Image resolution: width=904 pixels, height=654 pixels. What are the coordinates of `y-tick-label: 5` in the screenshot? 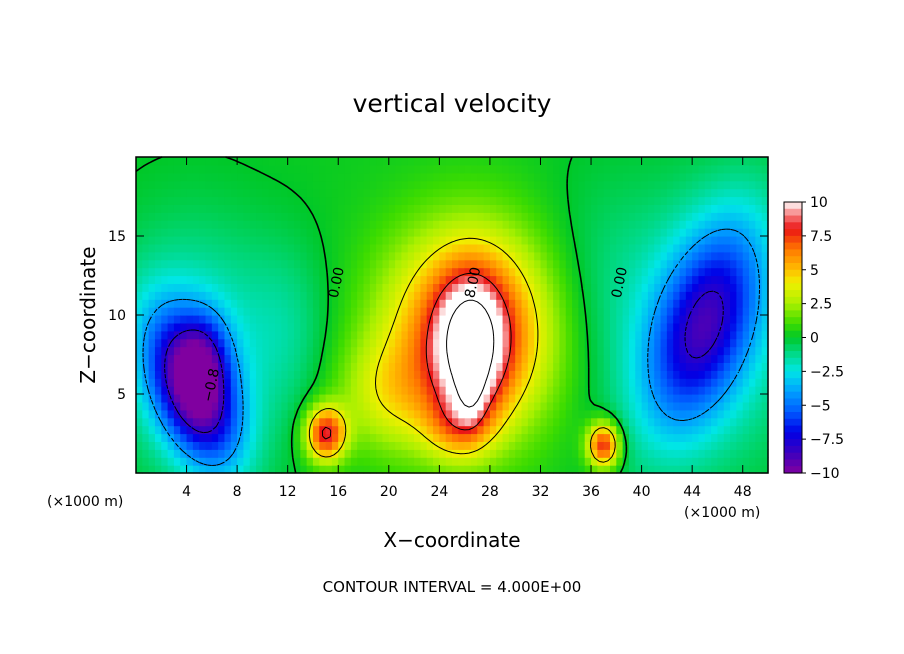 It's located at (121, 395).